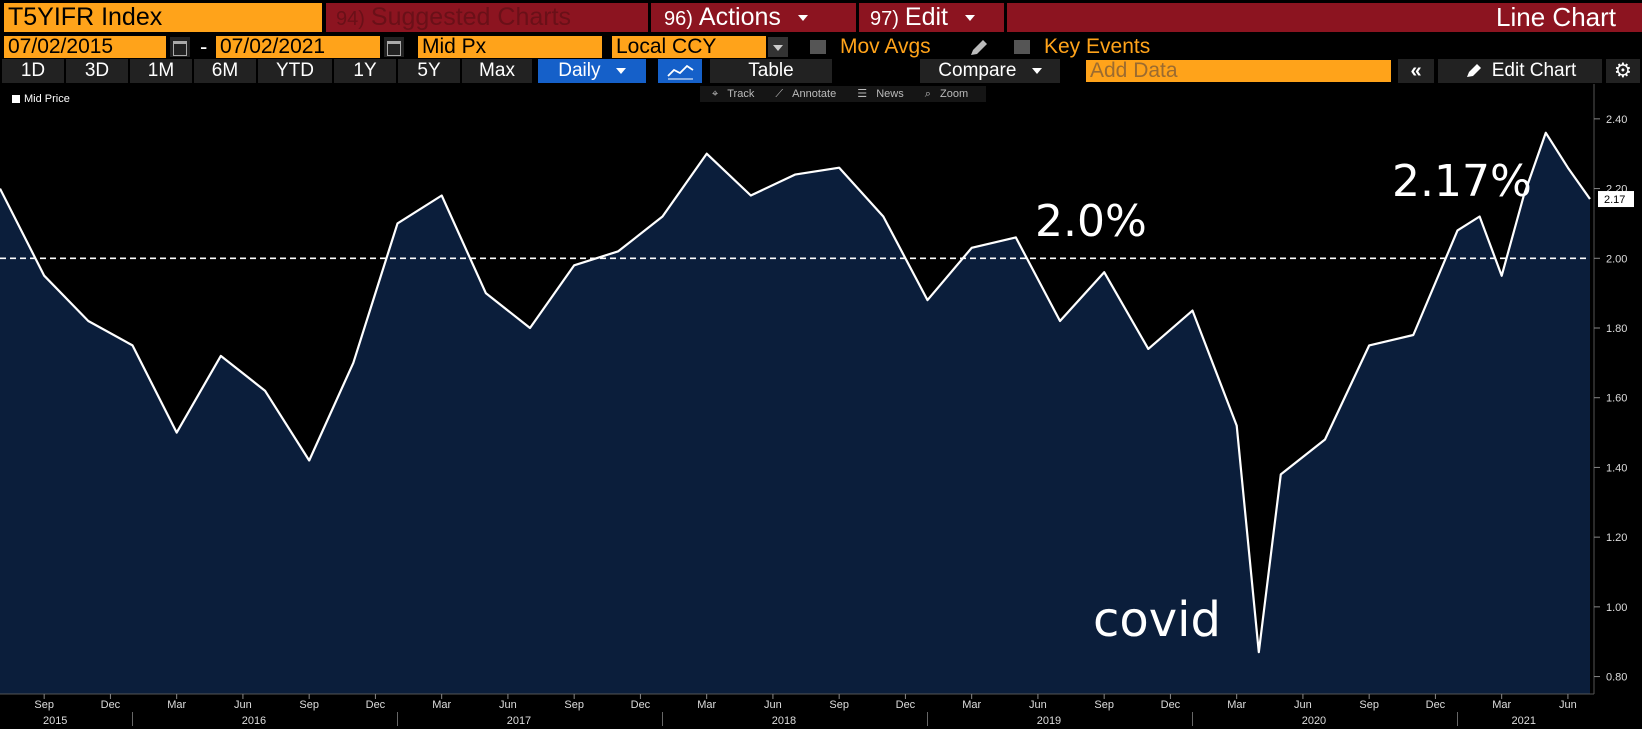 This screenshot has height=729, width=1642. I want to click on range-6m-button: 6M, so click(225, 71).